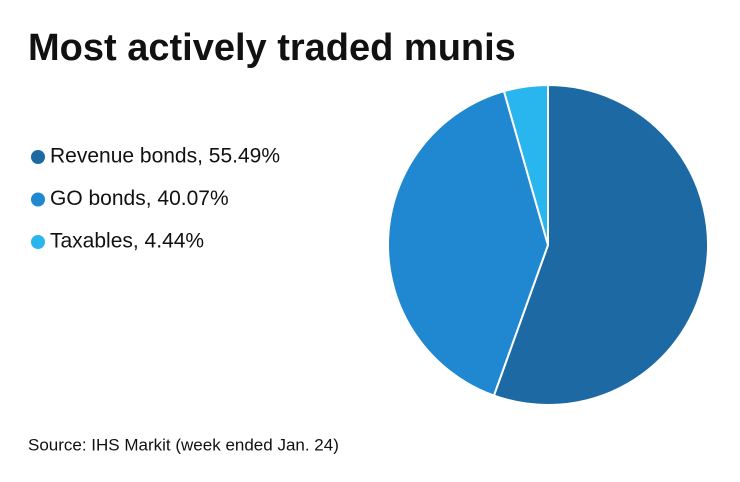 The width and height of the screenshot is (740, 482). What do you see at coordinates (183, 444) in the screenshot?
I see `source-note: Source: IHS Markit (week ended Jan. 24)` at bounding box center [183, 444].